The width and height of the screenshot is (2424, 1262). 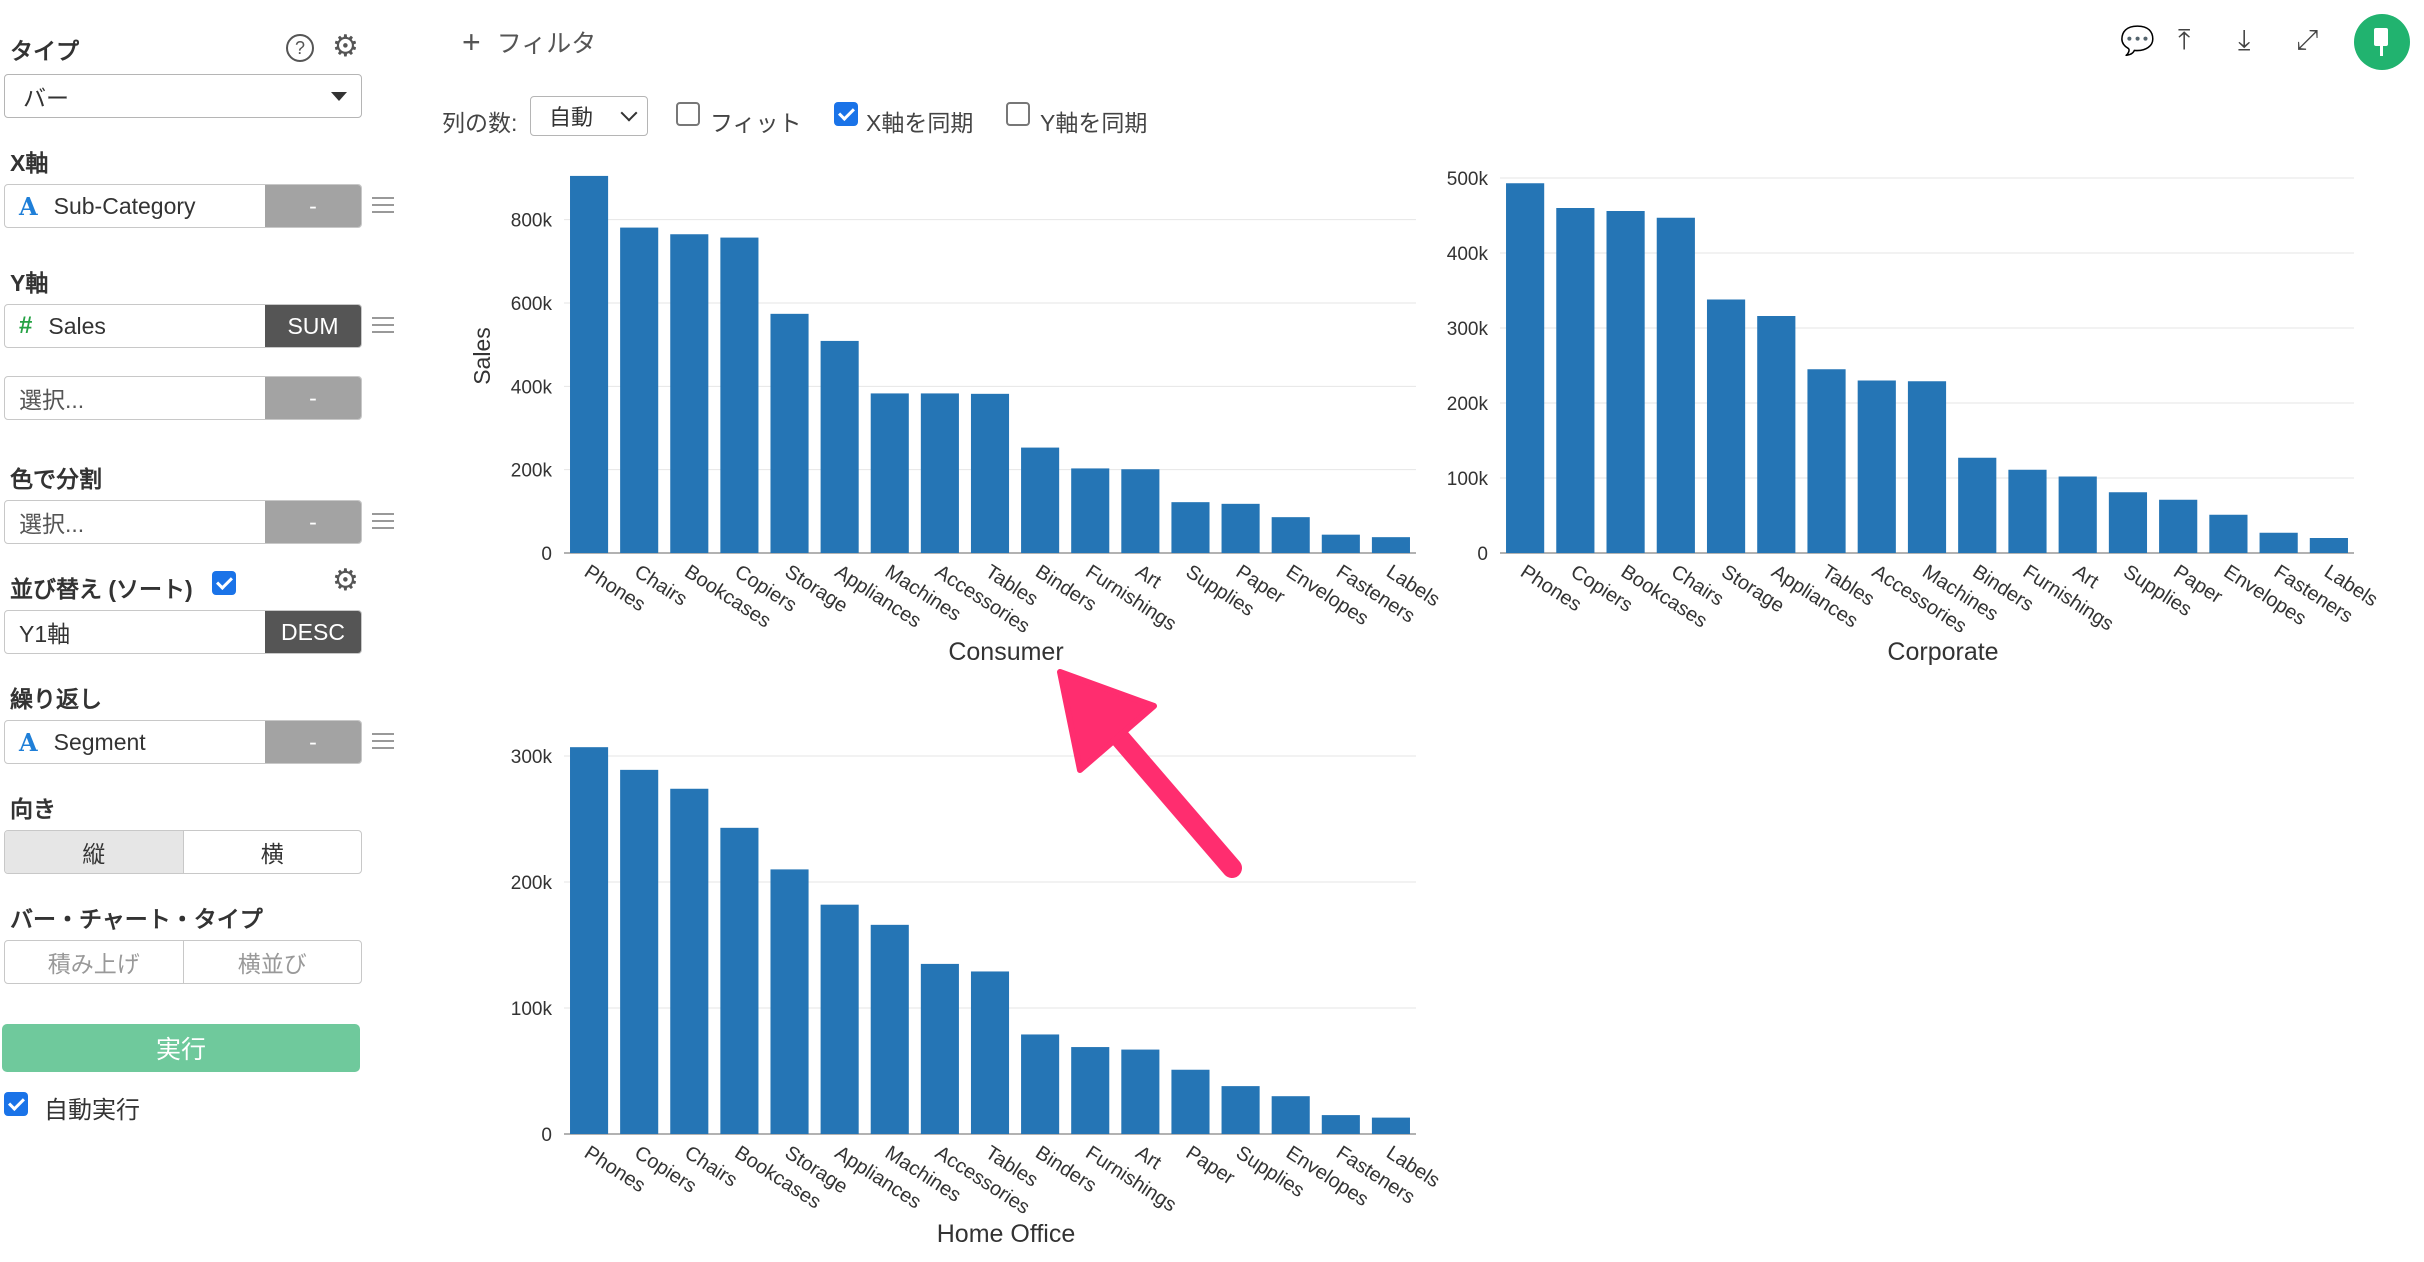 What do you see at coordinates (46, 98) in the screenshot?
I see `chart-type-value: バー` at bounding box center [46, 98].